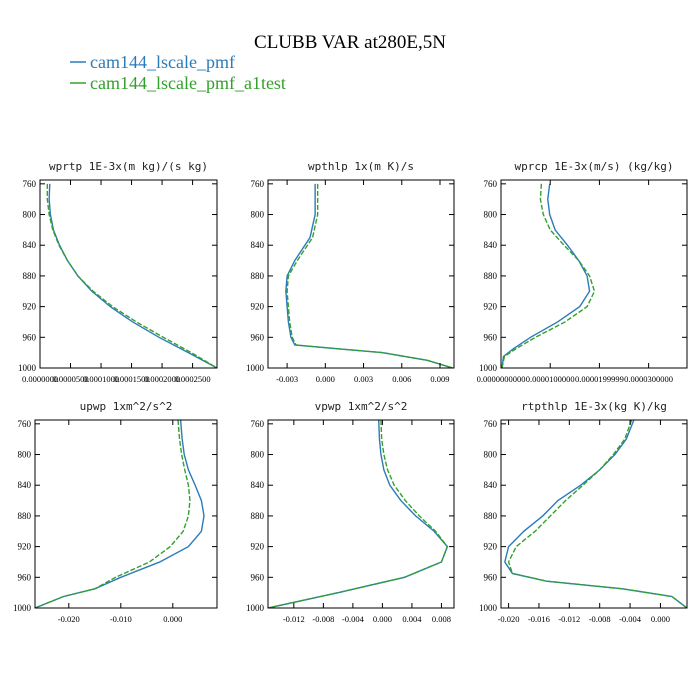  I want to click on panel-title: upwp 1xm^2/s^2, so click(126, 406).